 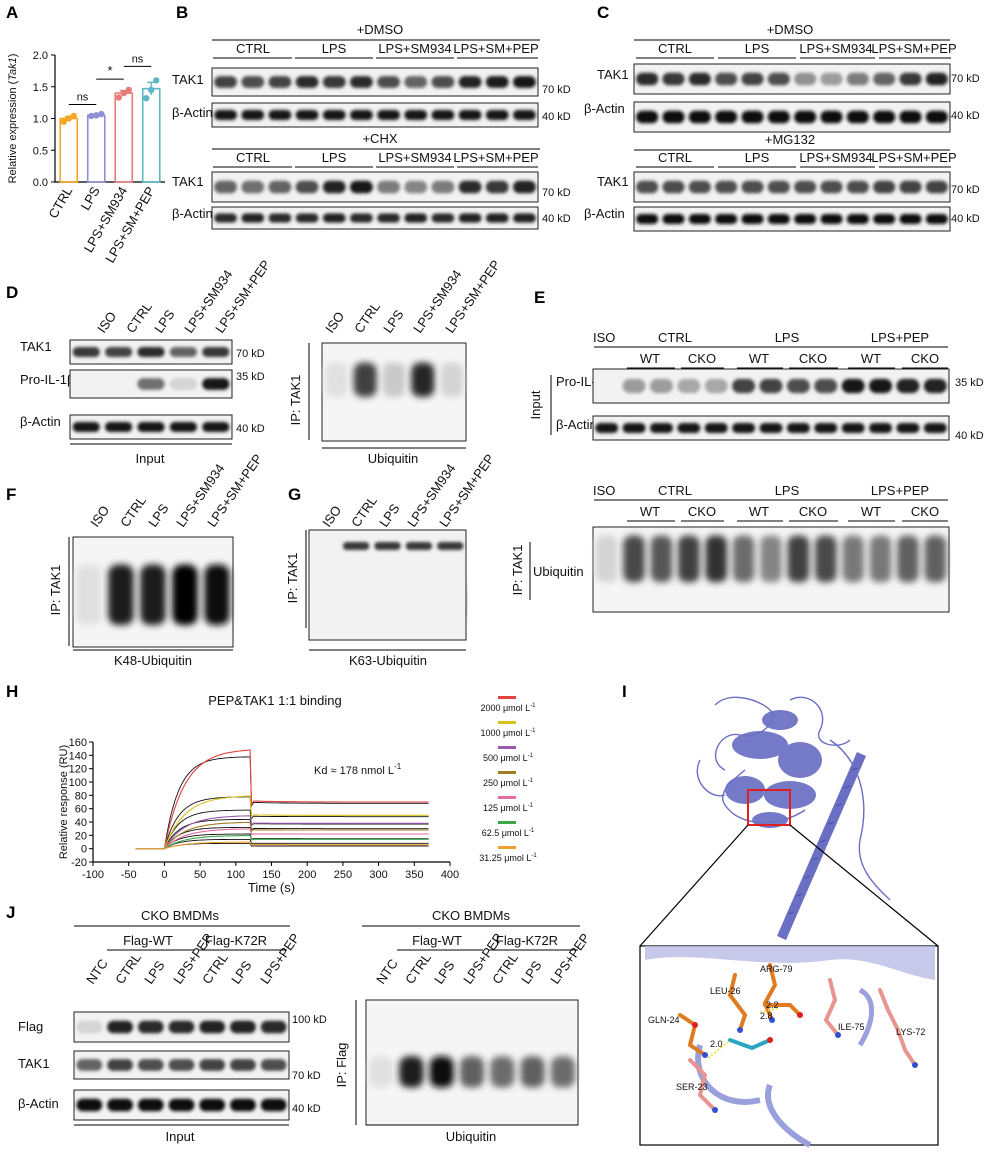 What do you see at coordinates (790, 29) in the screenshot?
I see `treatment-dmso-label: +DMSO` at bounding box center [790, 29].